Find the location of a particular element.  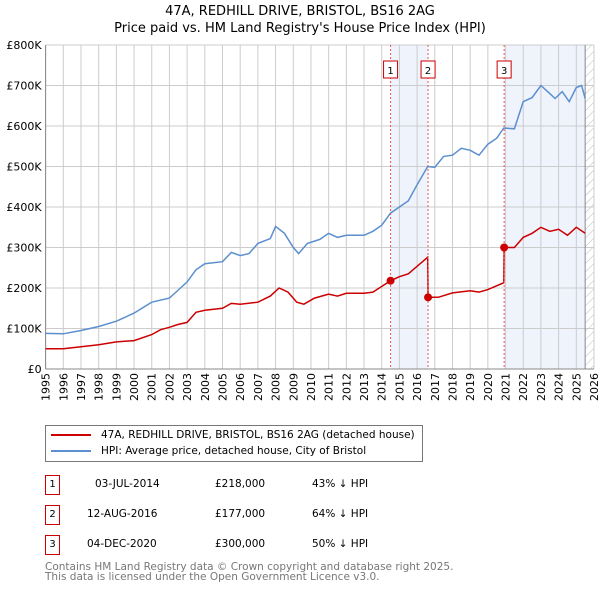

x-tick-label: 1998 is located at coordinates (99, 387).